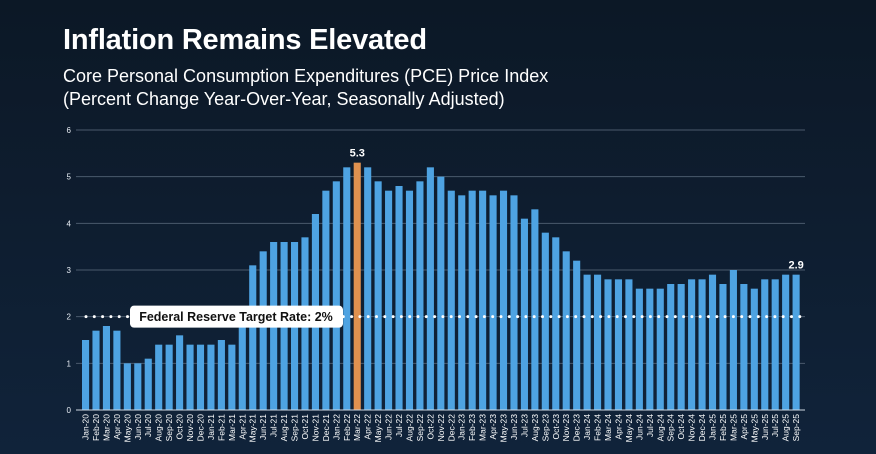 The width and height of the screenshot is (876, 454). Describe the element at coordinates (200, 428) in the screenshot. I see `x-tick-label: Dec-20` at that location.